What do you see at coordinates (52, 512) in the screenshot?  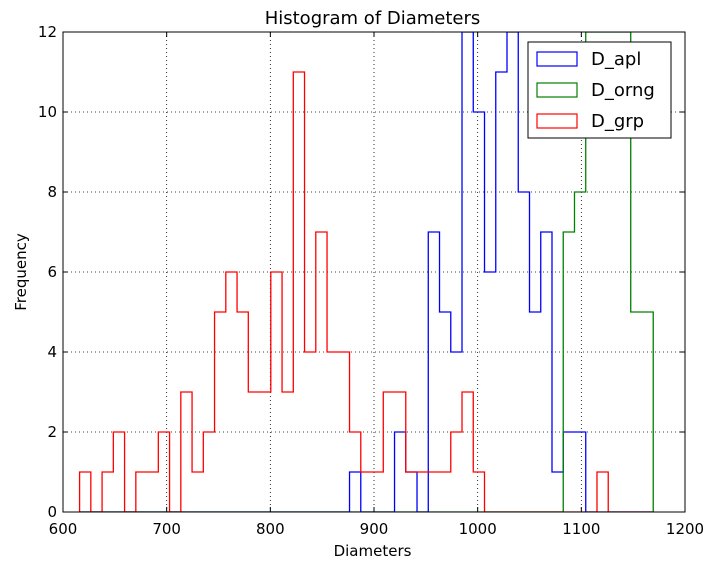 I see `y-tick-label: 0` at bounding box center [52, 512].